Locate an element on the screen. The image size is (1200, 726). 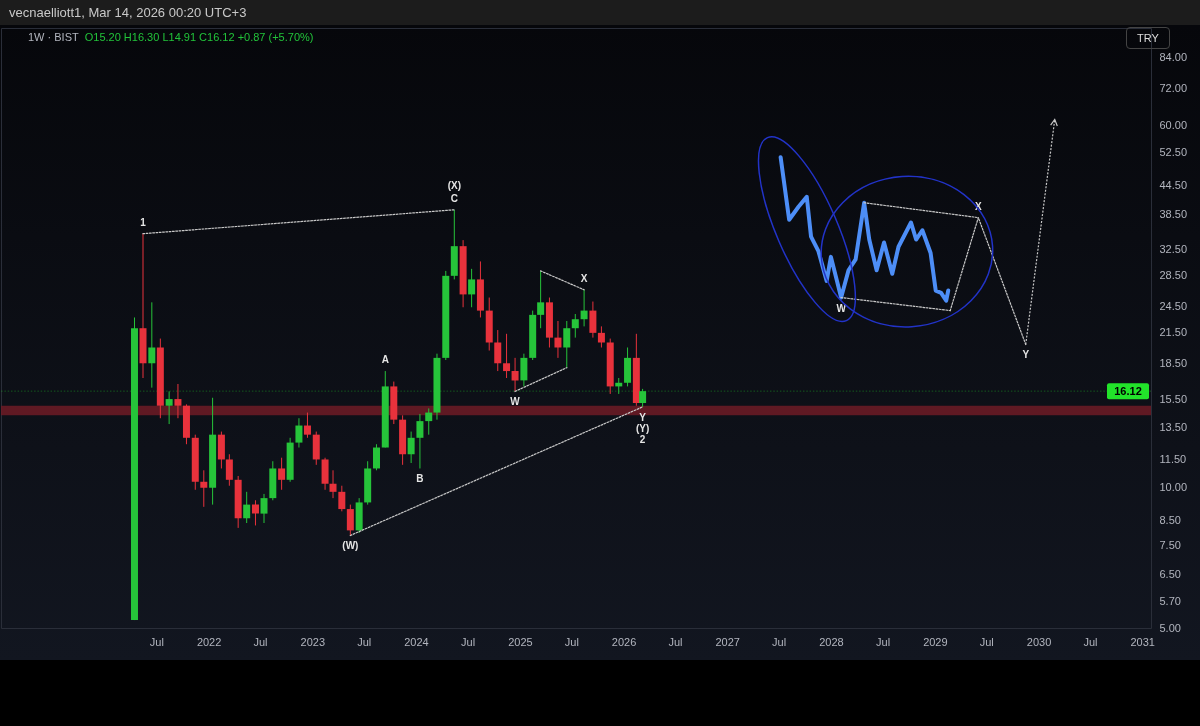
y-tick-label: 60.00 is located at coordinates (1173, 124).